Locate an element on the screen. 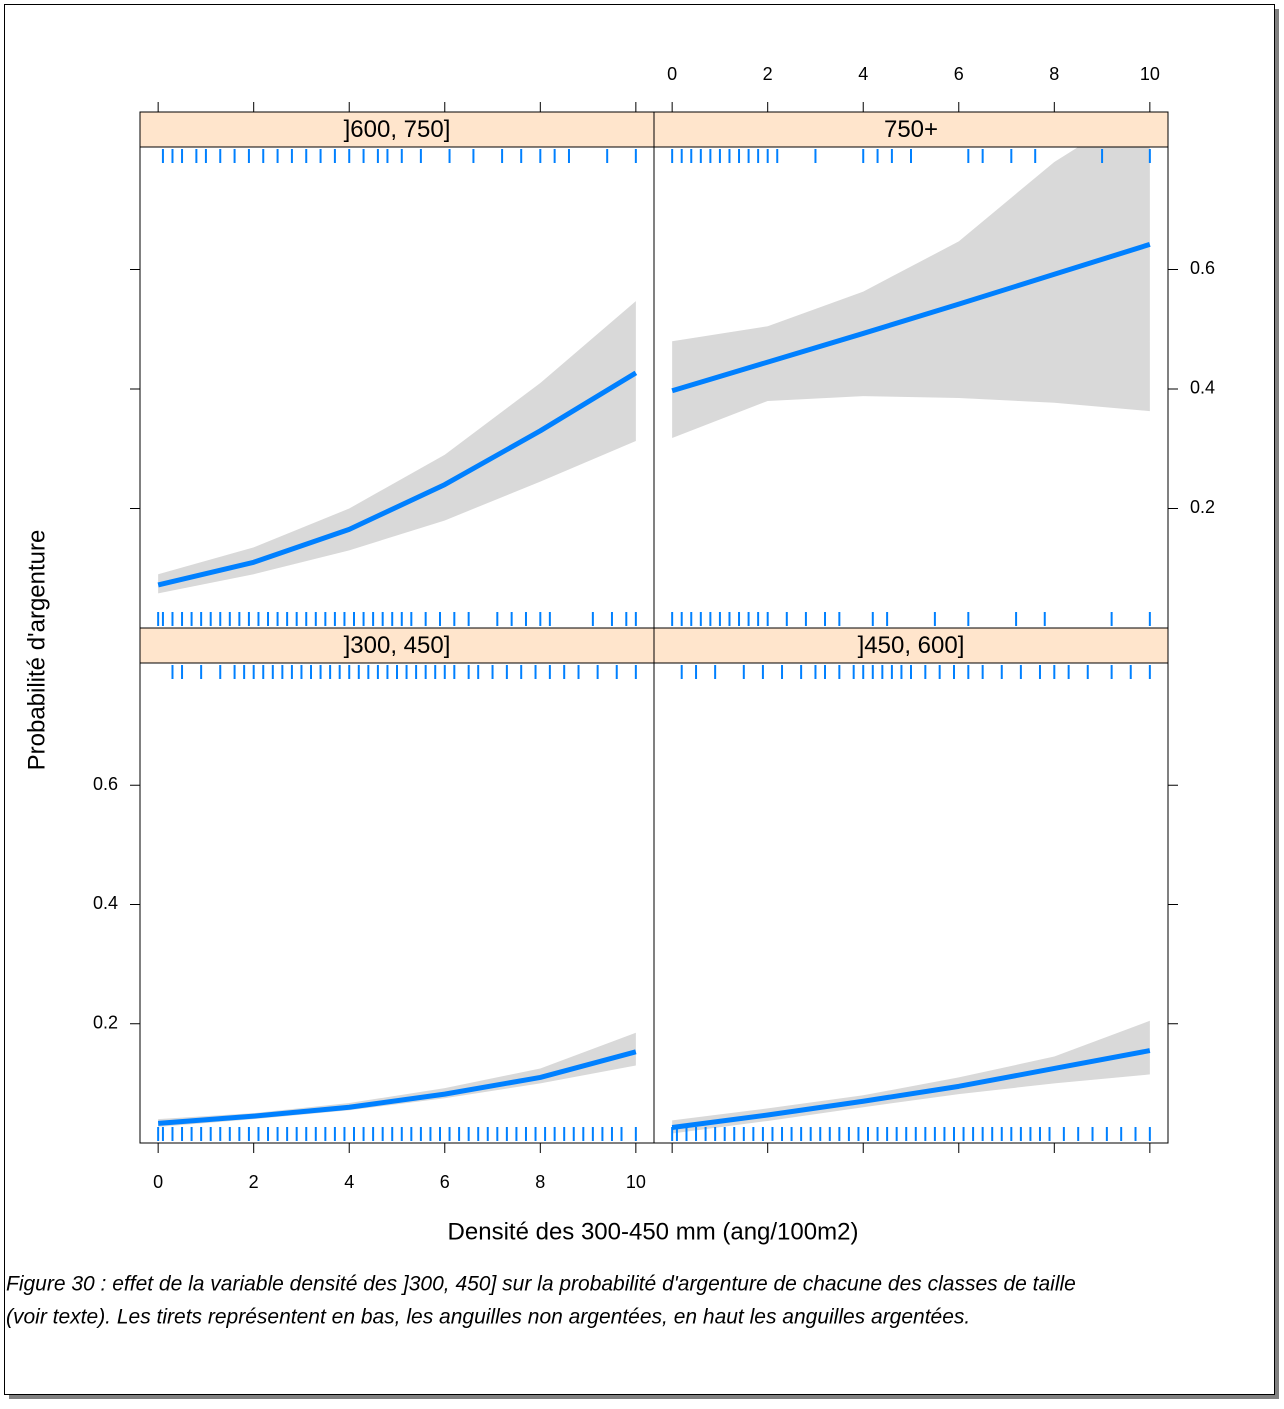 Image resolution: width=1284 pixels, height=1409 pixels. strip-label: ]450, 600] is located at coordinates (911, 645).